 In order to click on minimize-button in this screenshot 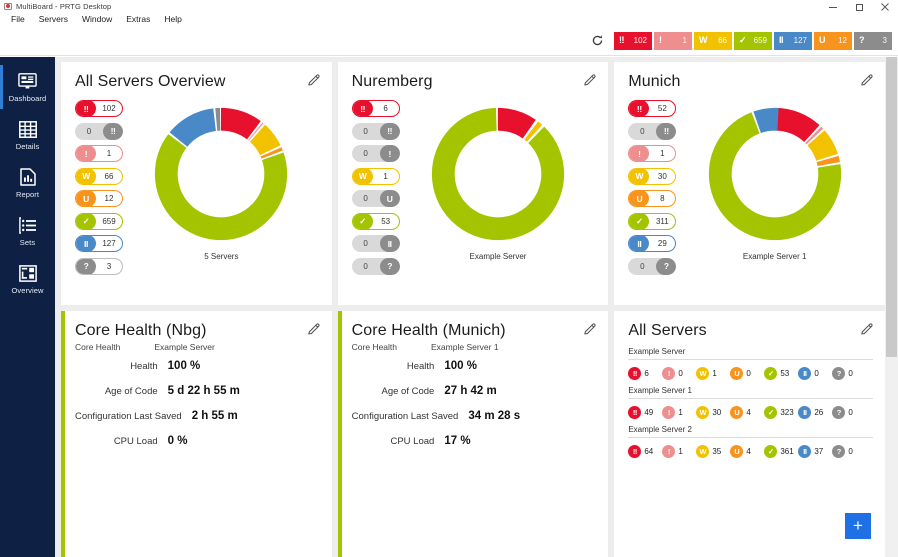, I will do `click(833, 7)`.